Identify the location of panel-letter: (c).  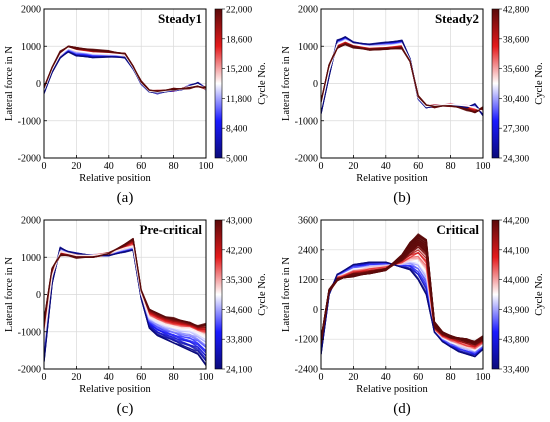
(125, 409).